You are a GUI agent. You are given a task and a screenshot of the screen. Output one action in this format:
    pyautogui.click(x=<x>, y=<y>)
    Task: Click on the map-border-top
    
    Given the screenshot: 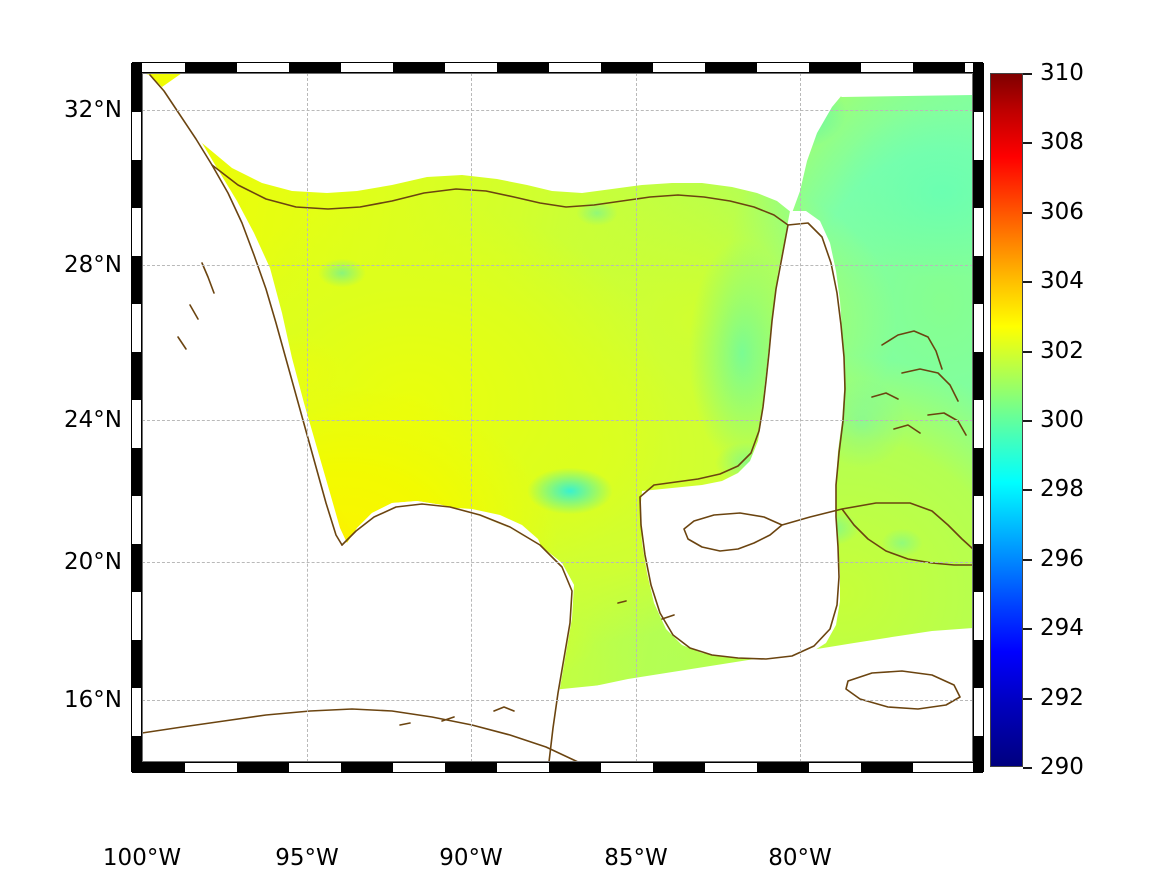 What is the action you would take?
    pyautogui.click(x=557, y=67)
    